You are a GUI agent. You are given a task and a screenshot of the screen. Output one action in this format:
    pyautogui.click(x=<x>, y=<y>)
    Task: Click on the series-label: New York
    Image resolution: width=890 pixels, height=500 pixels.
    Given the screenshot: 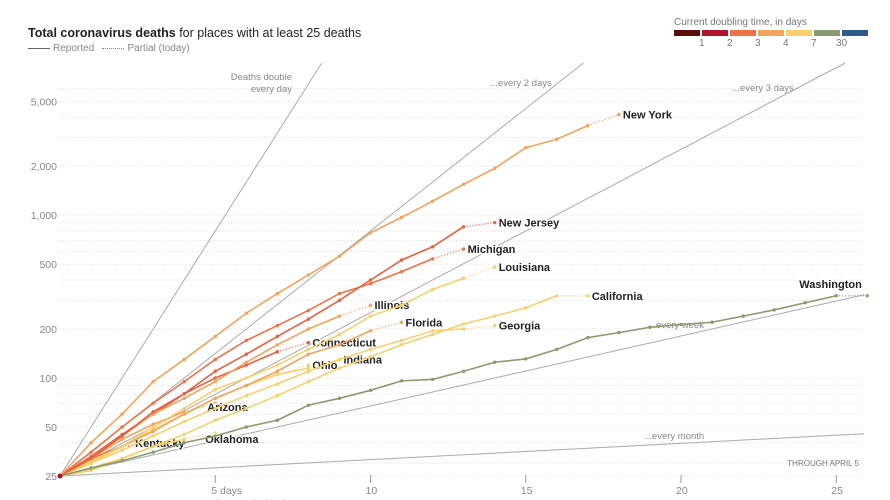 What is the action you would take?
    pyautogui.click(x=648, y=115)
    